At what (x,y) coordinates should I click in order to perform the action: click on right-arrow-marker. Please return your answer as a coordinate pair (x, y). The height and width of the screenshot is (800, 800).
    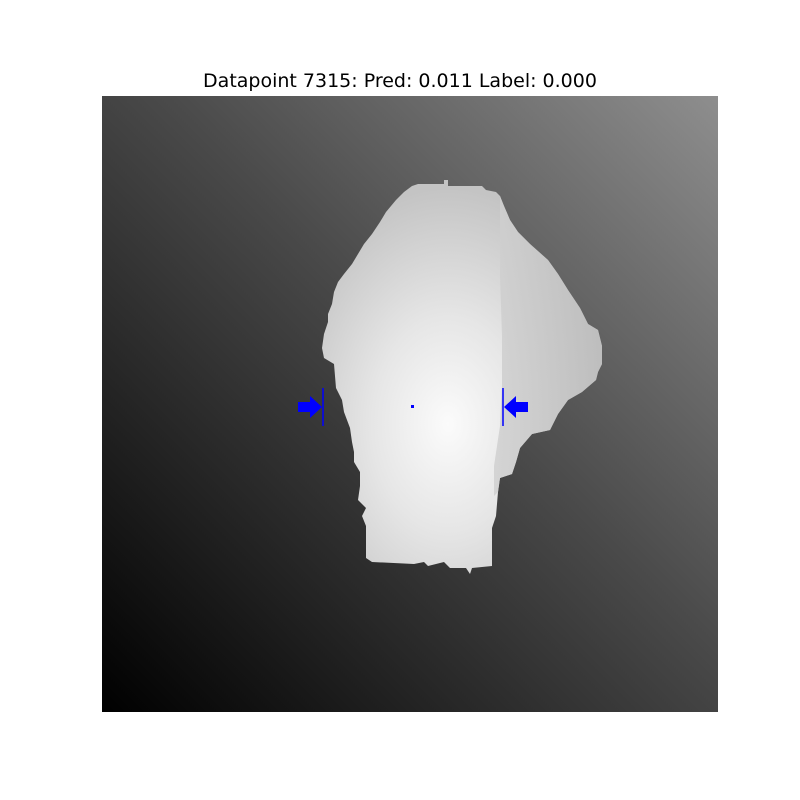
    Looking at the image, I should click on (515, 407).